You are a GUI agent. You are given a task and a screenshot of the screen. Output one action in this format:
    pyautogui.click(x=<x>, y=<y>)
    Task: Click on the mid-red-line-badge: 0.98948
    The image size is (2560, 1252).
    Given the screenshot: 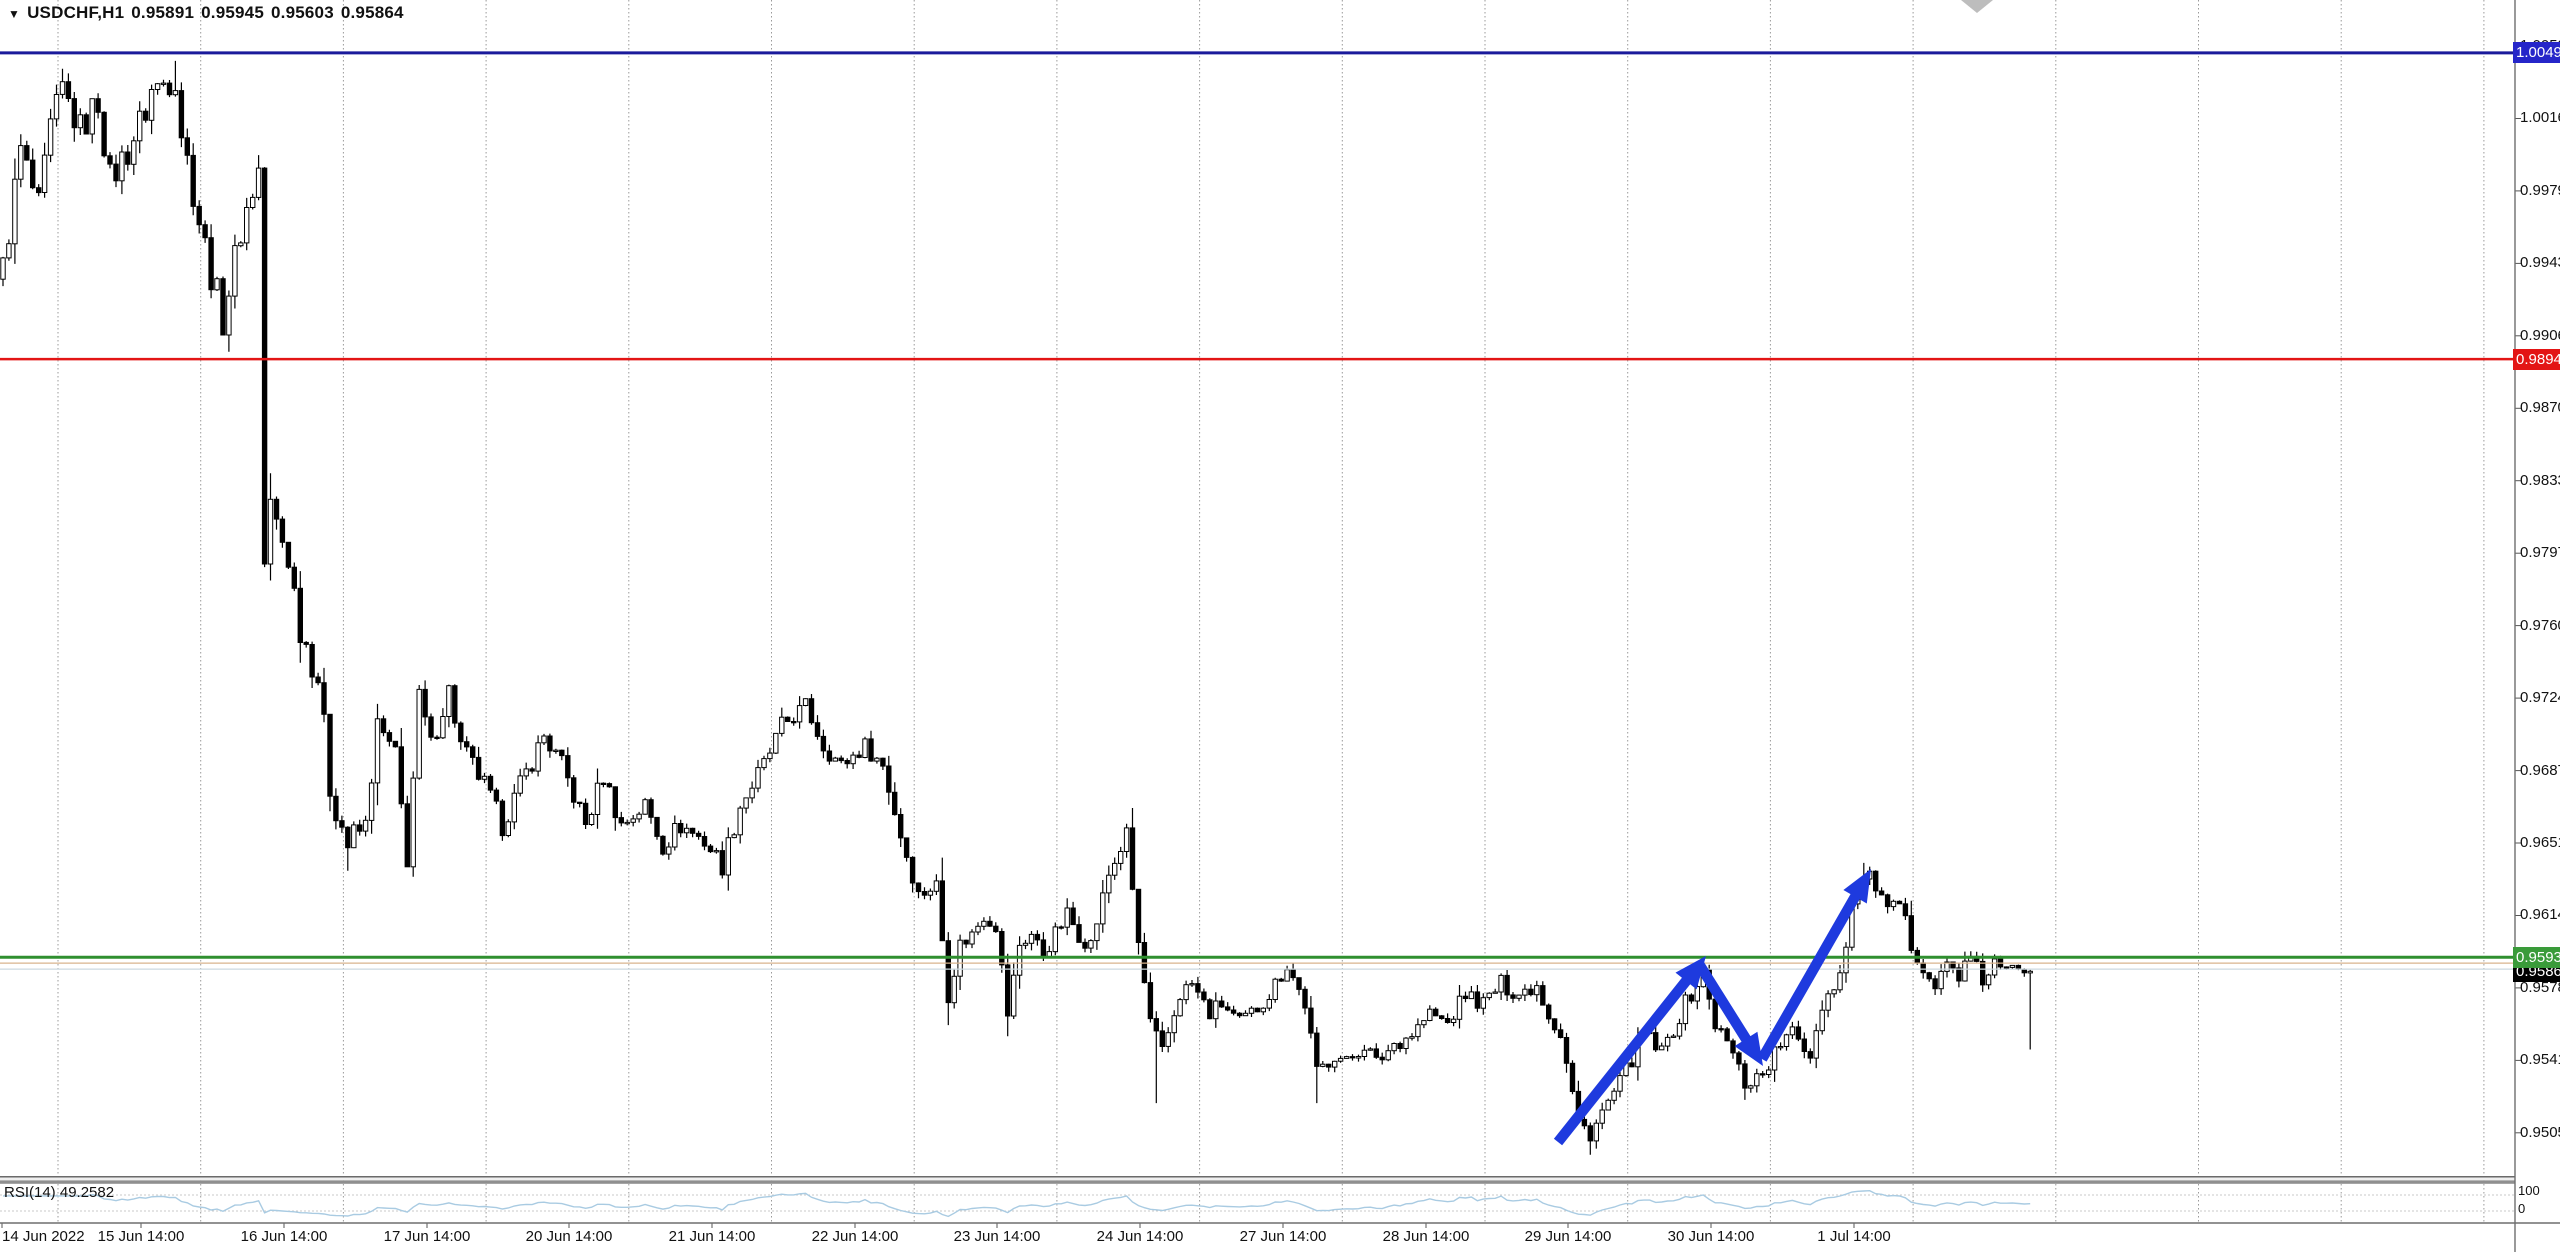 What is the action you would take?
    pyautogui.click(x=2536, y=359)
    